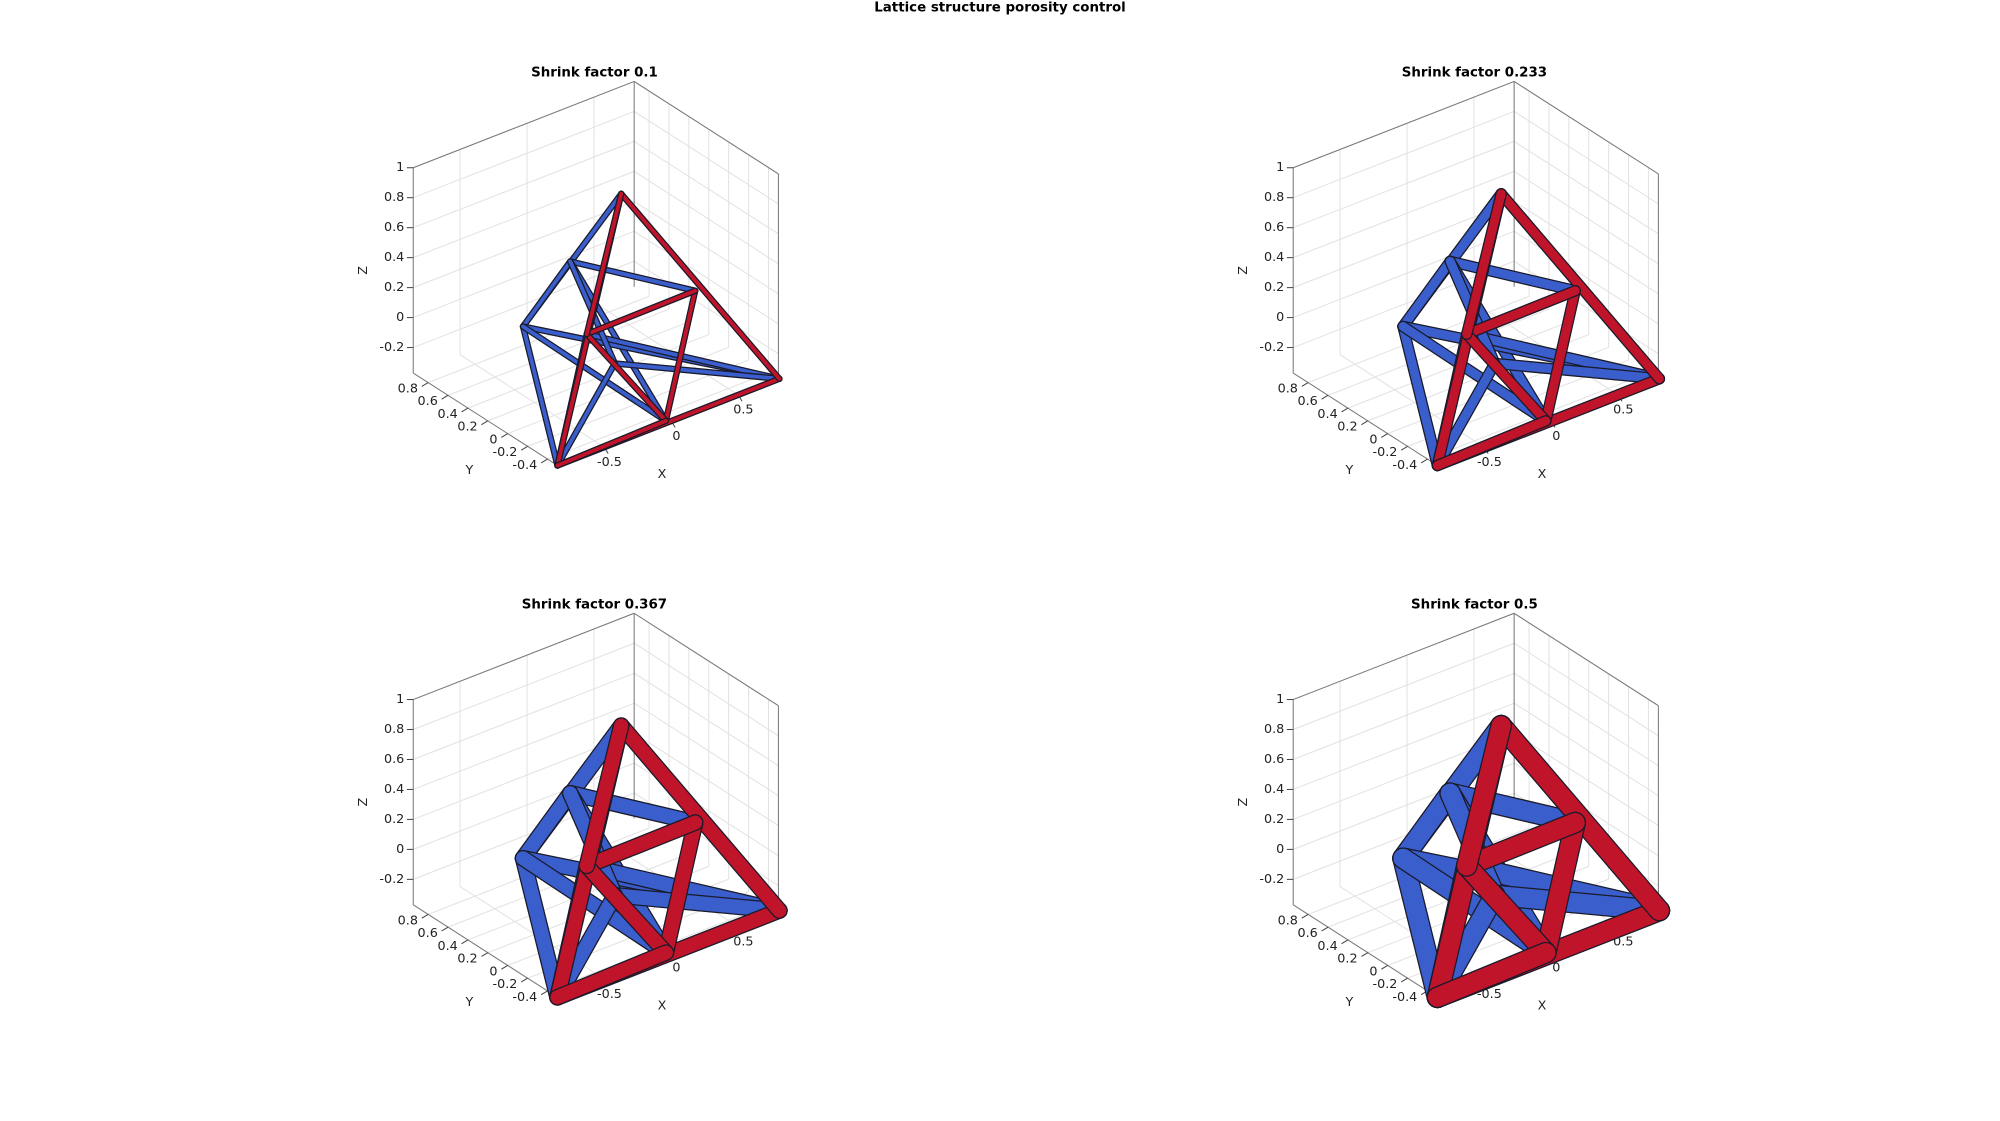 Image resolution: width=2000 pixels, height=1121 pixels. Describe the element at coordinates (1474, 73) in the screenshot. I see `subplot-title: Shrink factor 0.233` at that location.